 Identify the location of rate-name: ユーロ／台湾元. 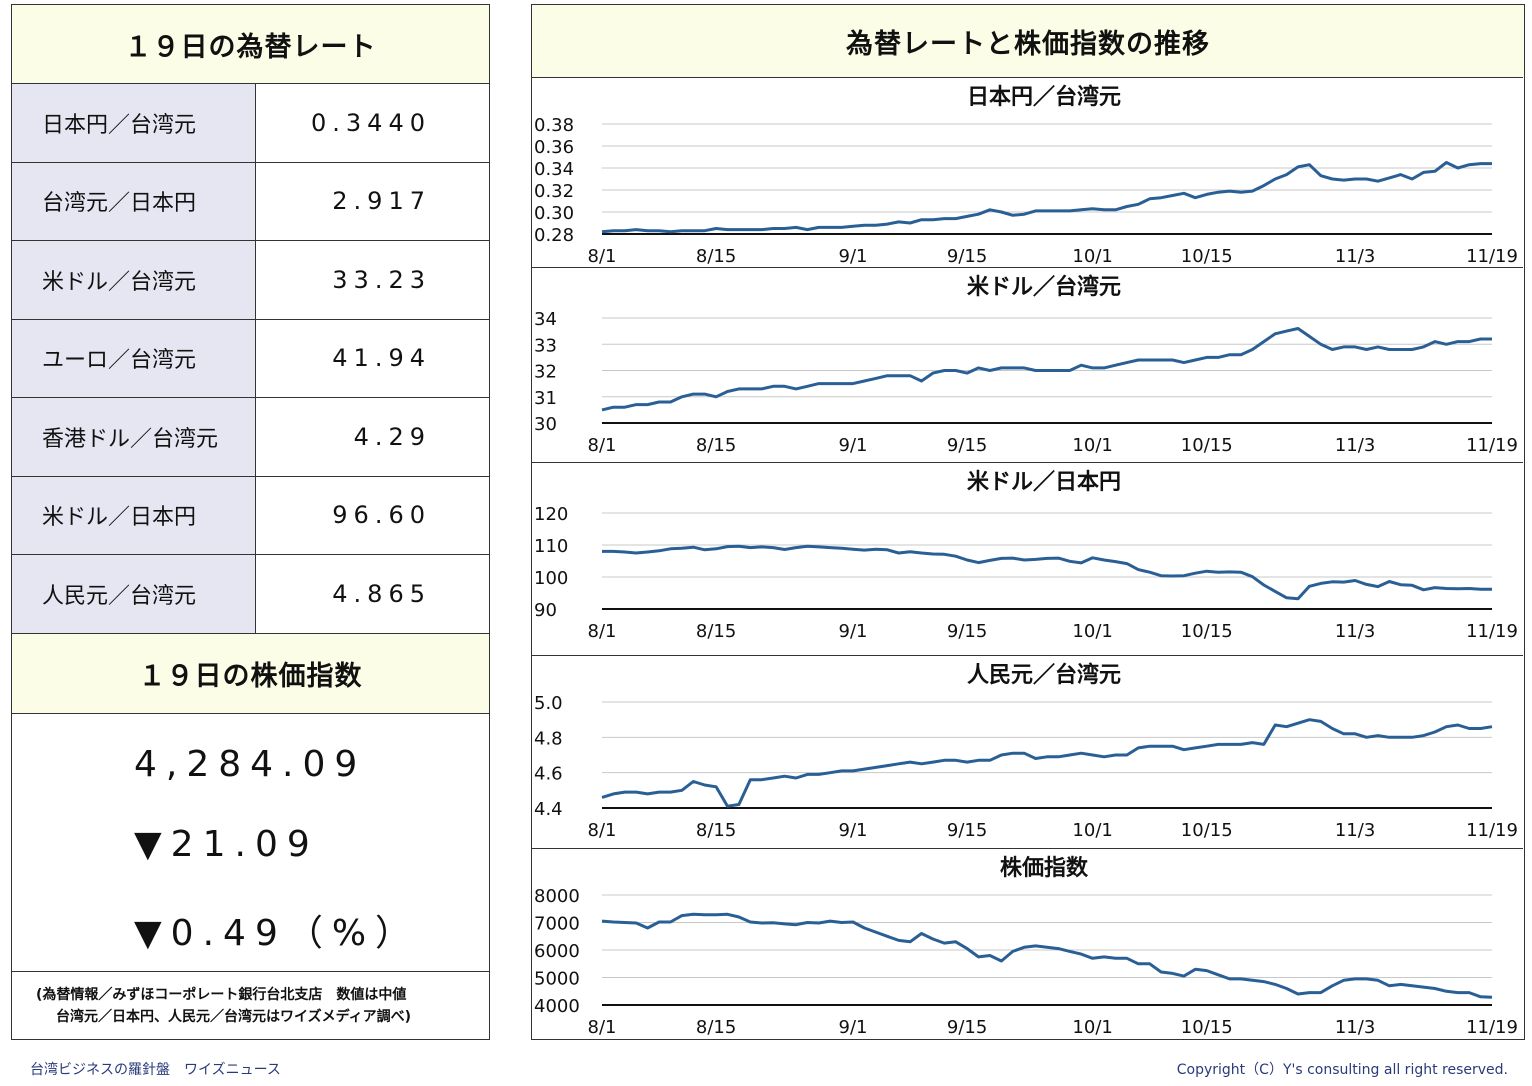
(134, 358).